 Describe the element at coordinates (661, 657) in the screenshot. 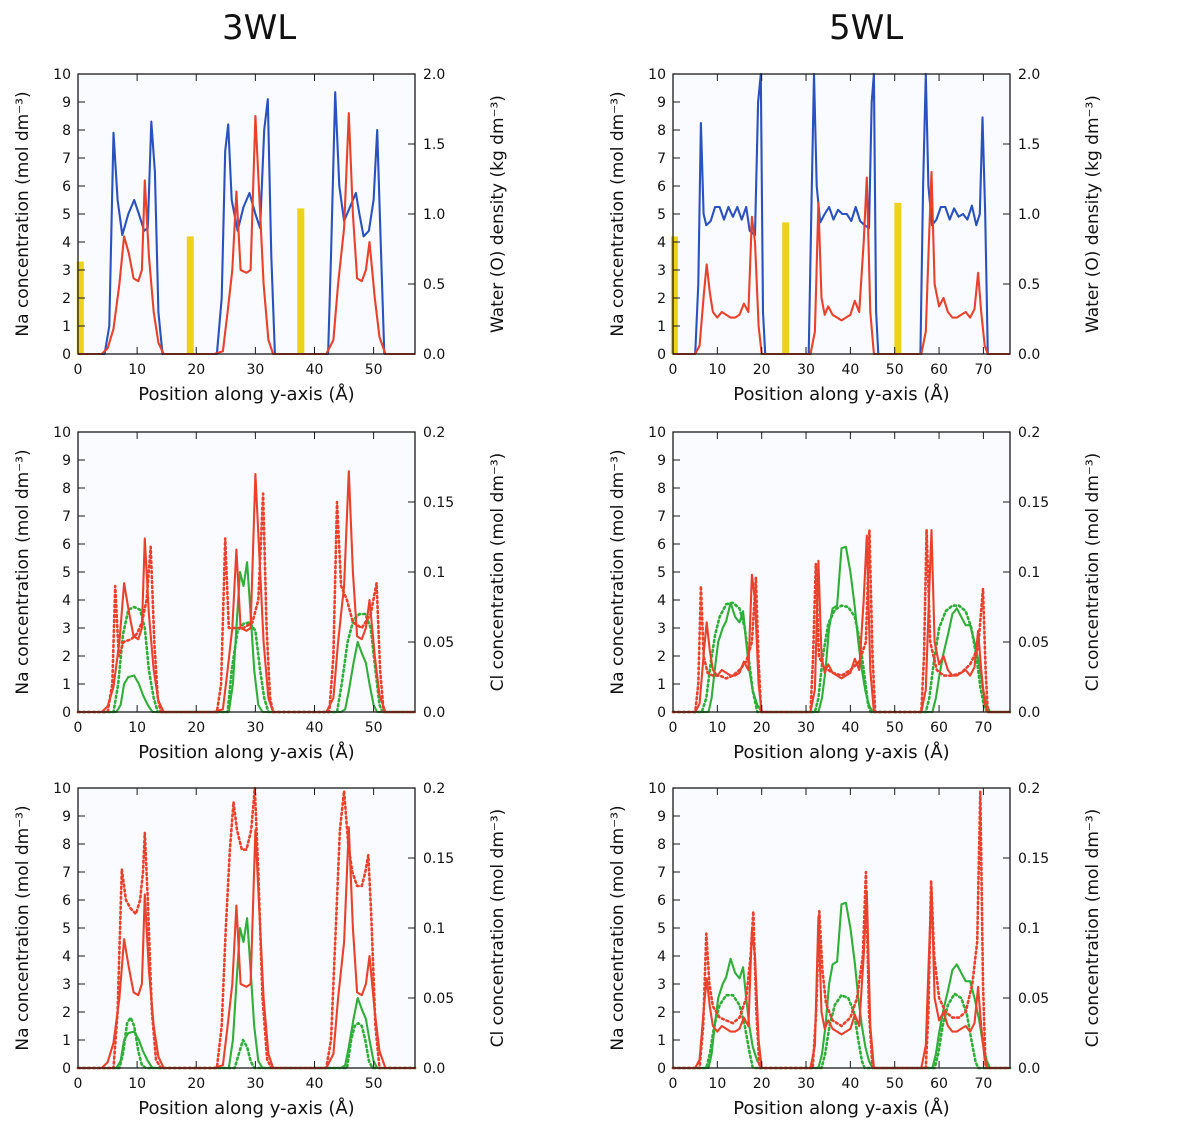

I see `y-tick-label: 2` at that location.